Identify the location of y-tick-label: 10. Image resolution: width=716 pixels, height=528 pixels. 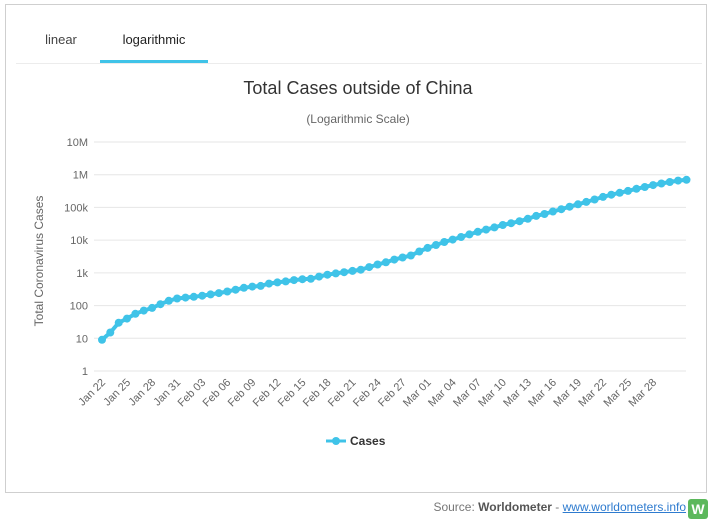
(82, 339).